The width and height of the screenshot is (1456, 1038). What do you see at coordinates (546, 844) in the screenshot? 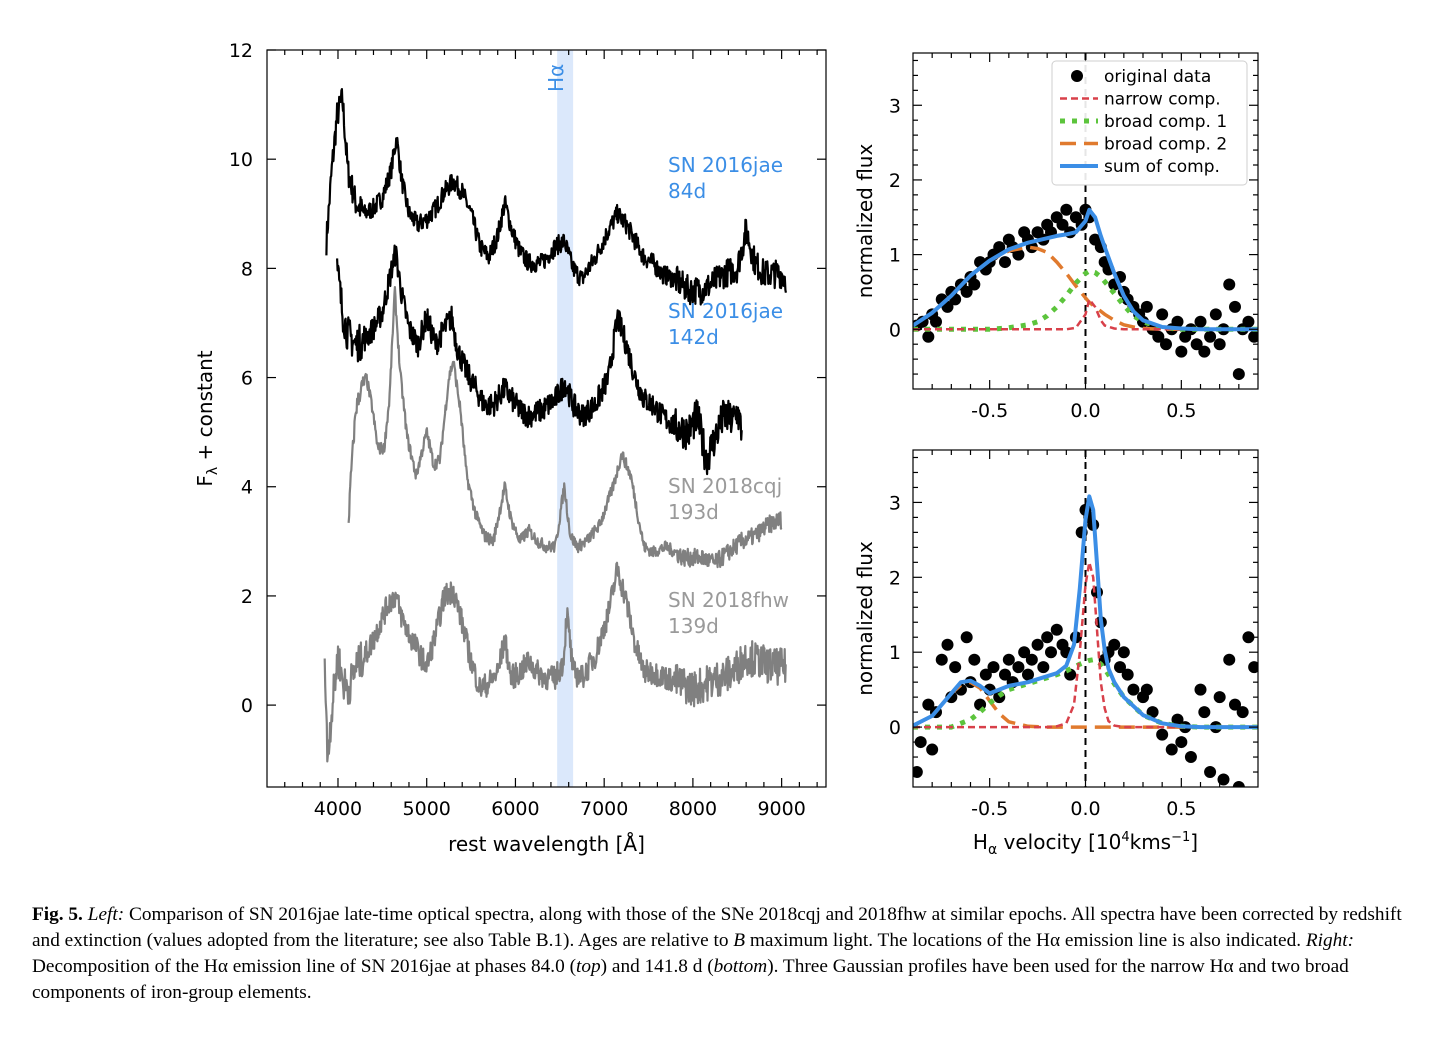
I see `left-x-axis-label: rest wavelength [Å]` at bounding box center [546, 844].